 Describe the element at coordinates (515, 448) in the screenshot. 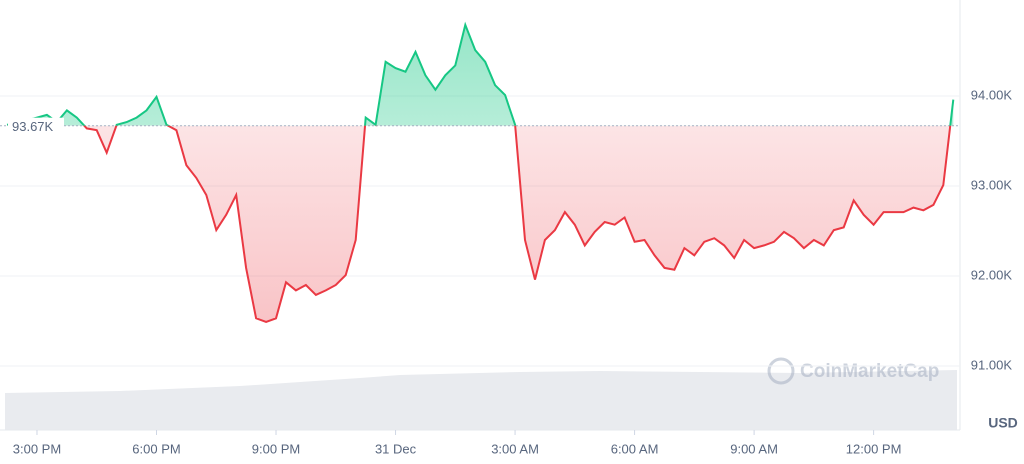

I see `x-tick-label: 3:00 AM` at that location.